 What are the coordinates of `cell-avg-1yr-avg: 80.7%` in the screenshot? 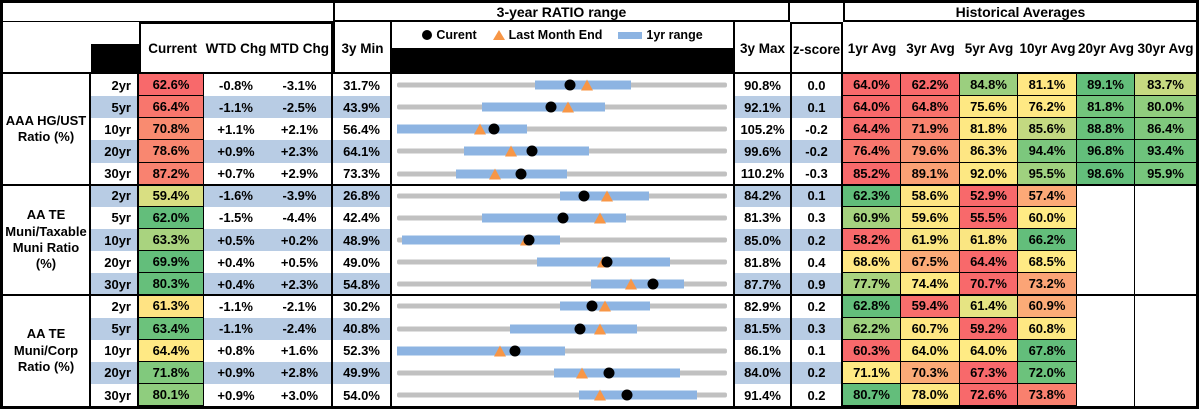 It's located at (872, 394).